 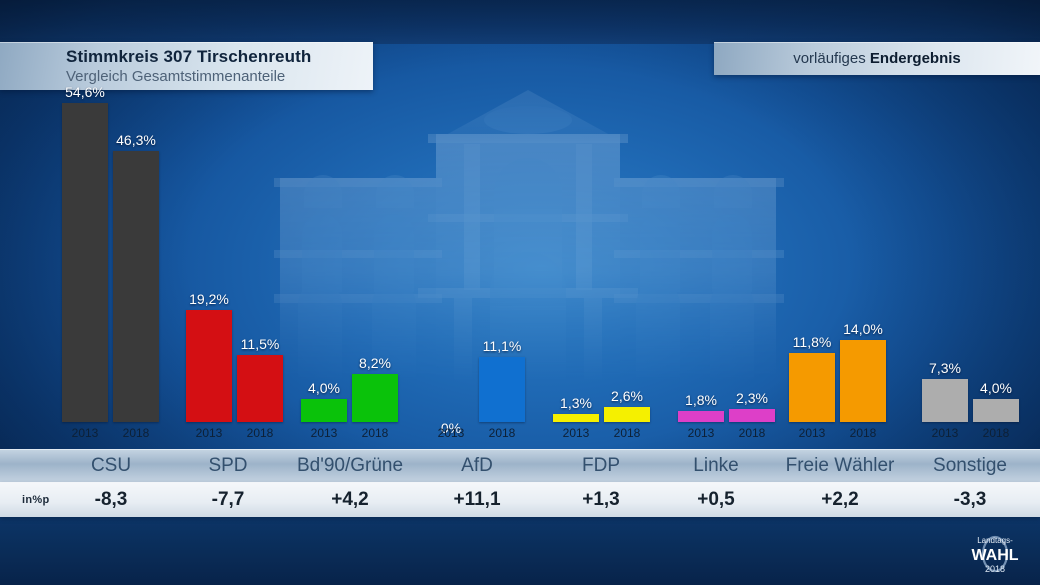 I want to click on party-name: Linke, so click(x=716, y=465).